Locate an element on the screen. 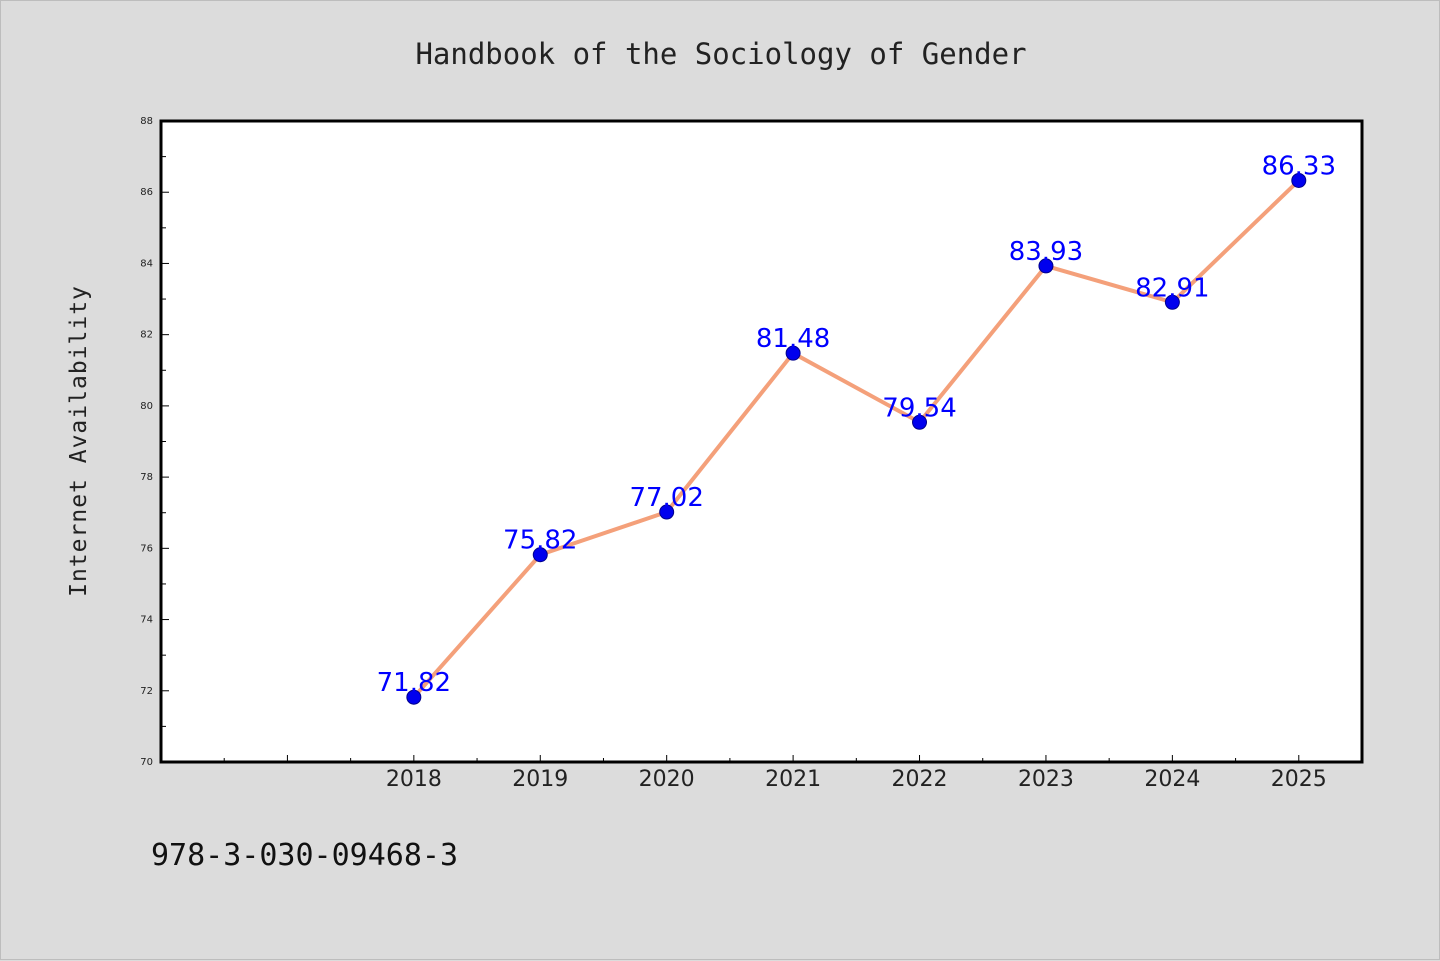 The height and width of the screenshot is (961, 1440). data-label: 71.82 is located at coordinates (414, 683).